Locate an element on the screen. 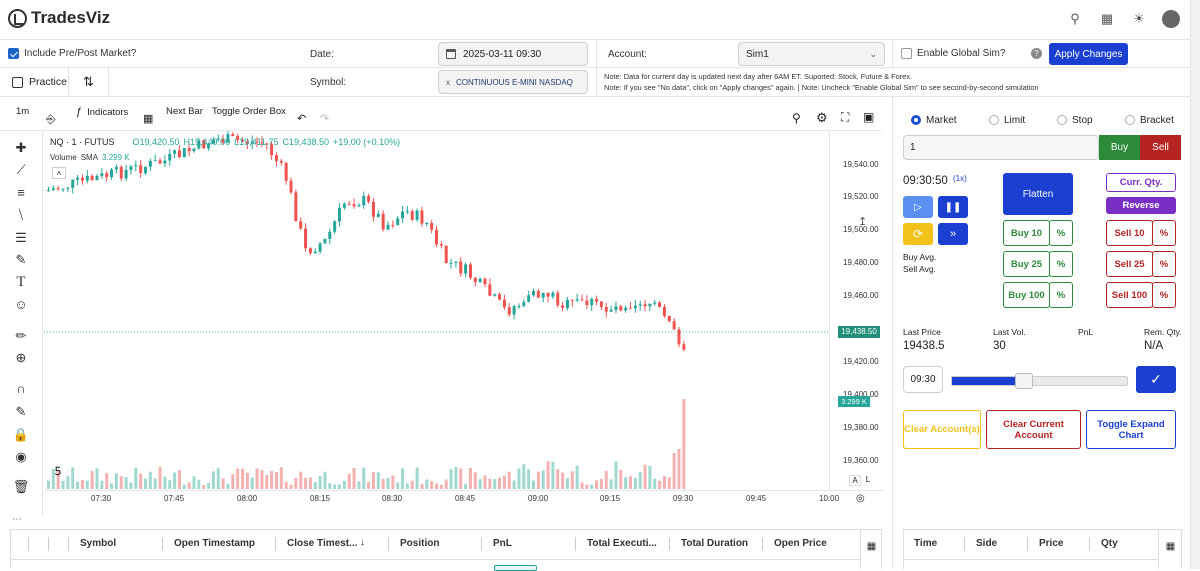  sell-25-button: Sell 25 is located at coordinates (1129, 264).